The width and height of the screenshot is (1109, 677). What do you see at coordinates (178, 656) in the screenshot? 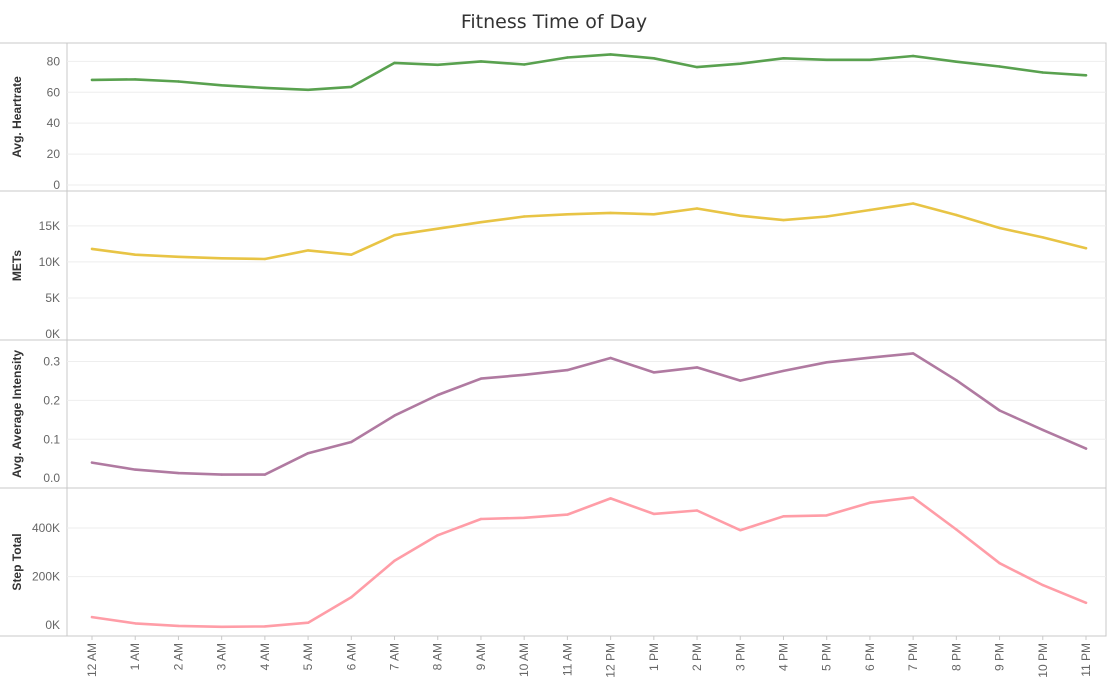
I see `x-tick-label: 2 AM` at bounding box center [178, 656].